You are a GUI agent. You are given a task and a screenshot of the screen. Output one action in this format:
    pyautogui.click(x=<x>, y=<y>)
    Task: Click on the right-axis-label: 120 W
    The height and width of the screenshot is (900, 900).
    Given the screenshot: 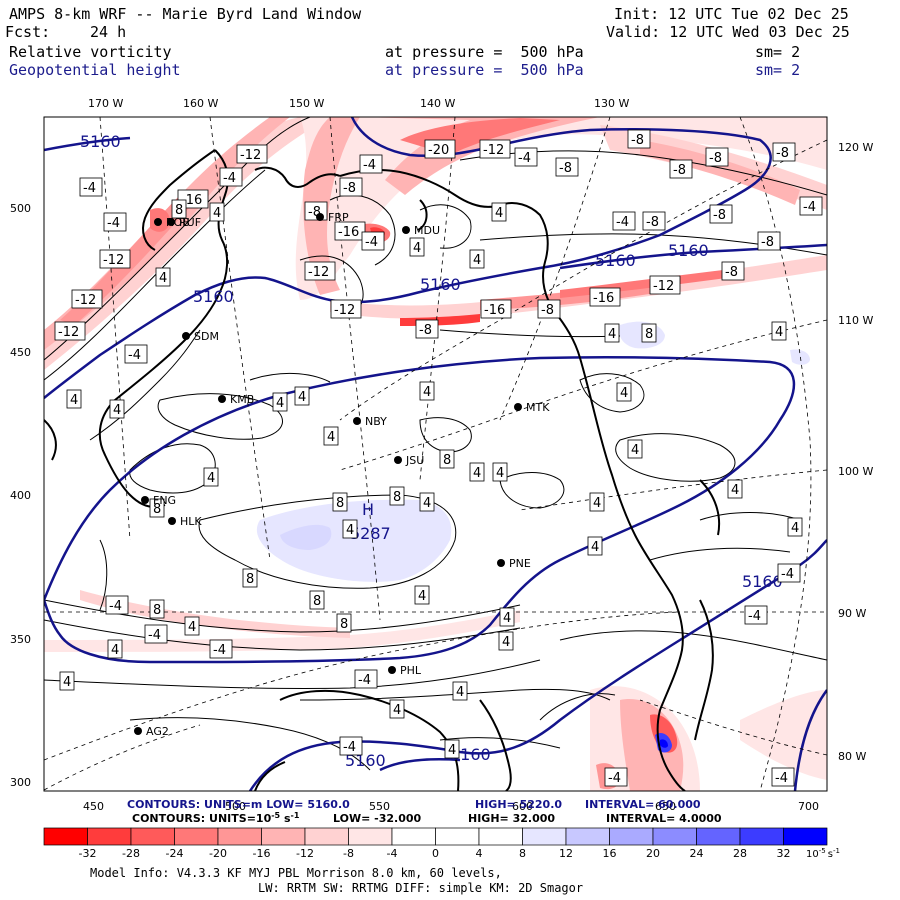 What is the action you would take?
    pyautogui.click(x=855, y=147)
    